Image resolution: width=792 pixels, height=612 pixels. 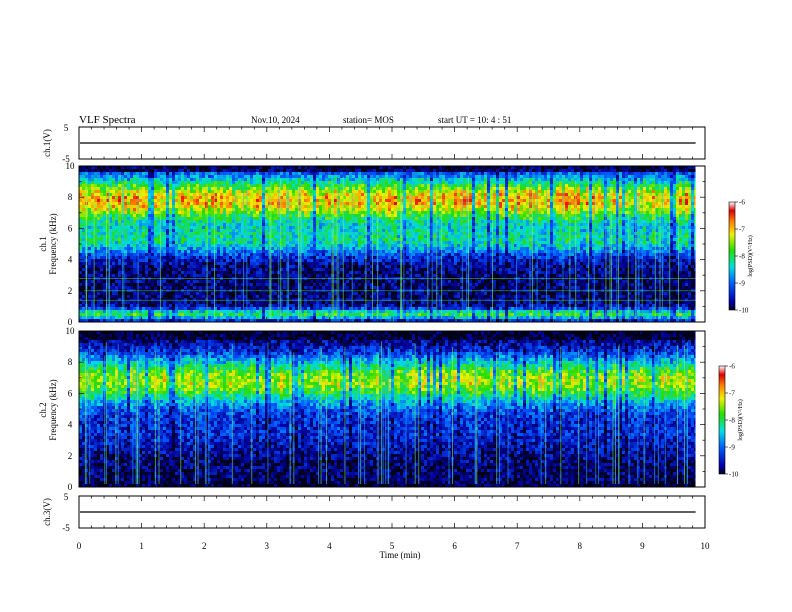 I want to click on ch1-colorbar, so click(x=732, y=256).